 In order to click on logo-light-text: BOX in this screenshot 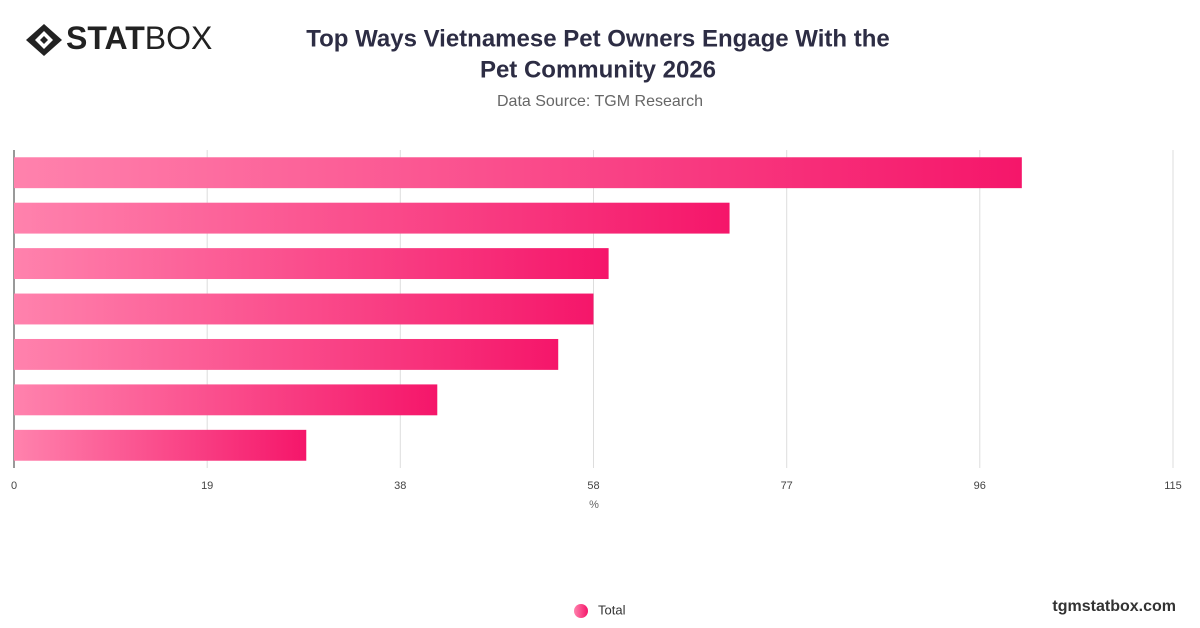, I will do `click(179, 38)`.